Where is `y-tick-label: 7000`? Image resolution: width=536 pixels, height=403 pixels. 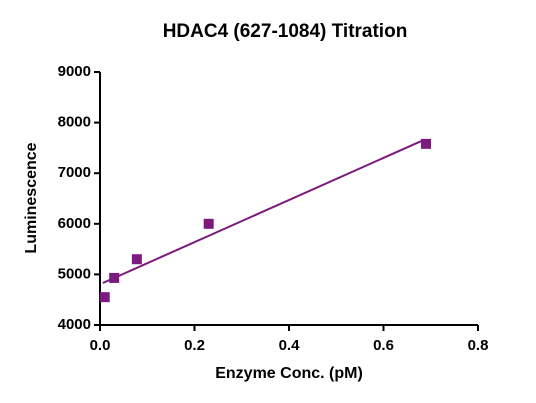 y-tick-label: 7000 is located at coordinates (74, 172).